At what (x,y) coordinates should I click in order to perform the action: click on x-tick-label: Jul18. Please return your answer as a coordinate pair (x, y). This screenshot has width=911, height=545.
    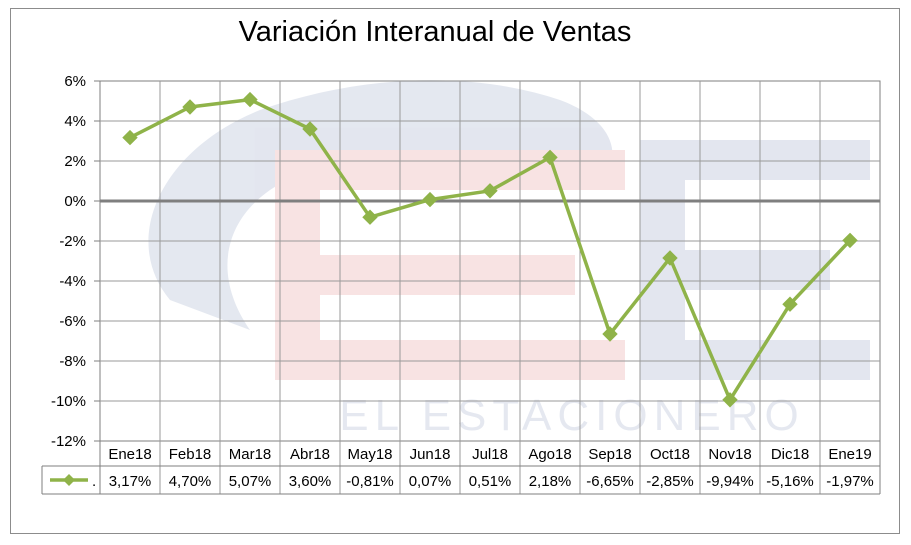
    Looking at the image, I should click on (490, 454).